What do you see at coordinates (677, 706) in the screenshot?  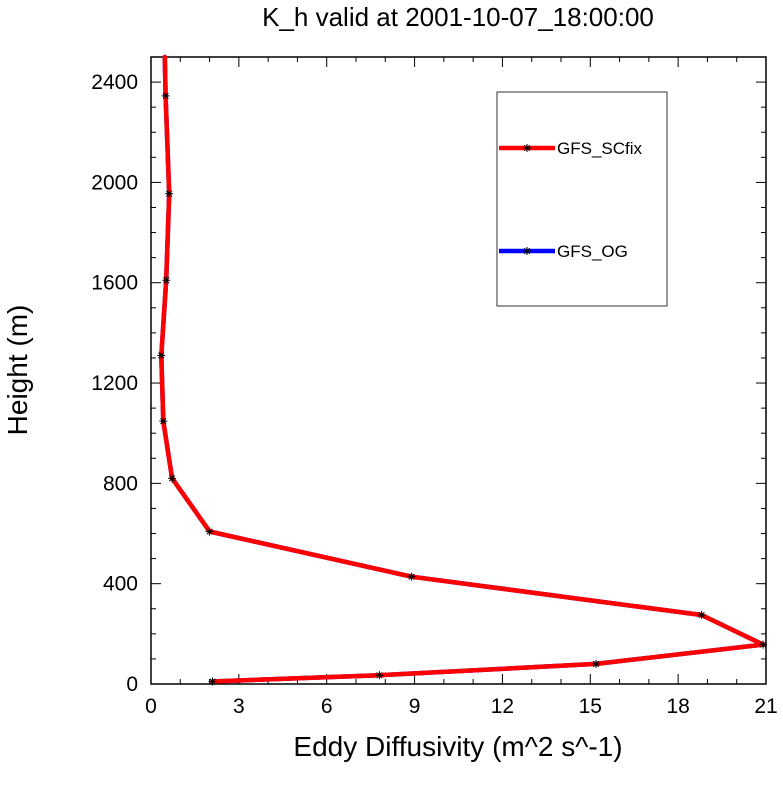 I see `x-tick-label: 18` at bounding box center [677, 706].